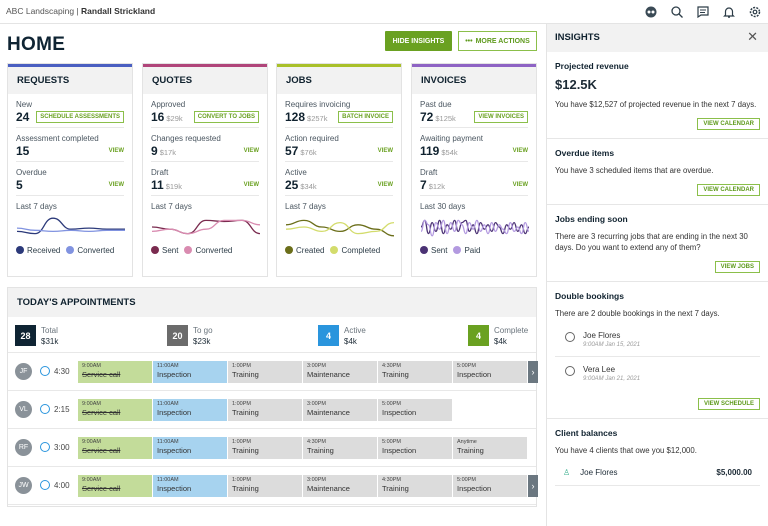  I want to click on row-action-button: CONVERT TO JOBS, so click(226, 117).